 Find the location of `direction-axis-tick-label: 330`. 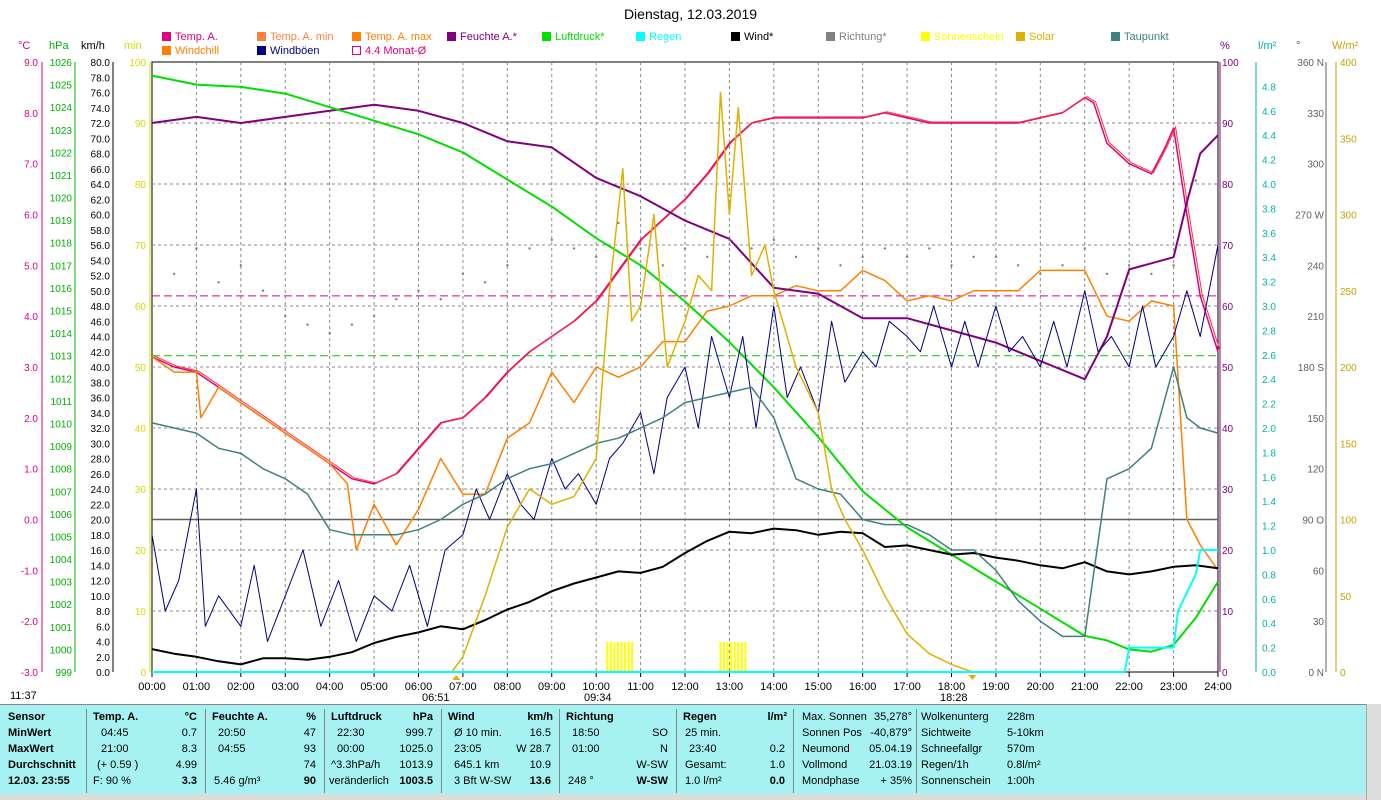

direction-axis-tick-label: 330 is located at coordinates (1315, 114).